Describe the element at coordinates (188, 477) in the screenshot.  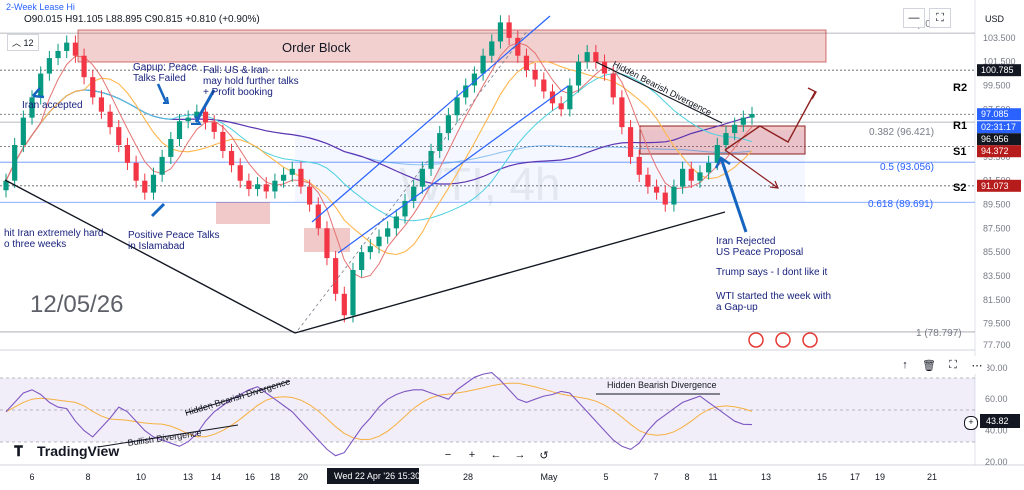
I see `time-tick-label: 13` at that location.